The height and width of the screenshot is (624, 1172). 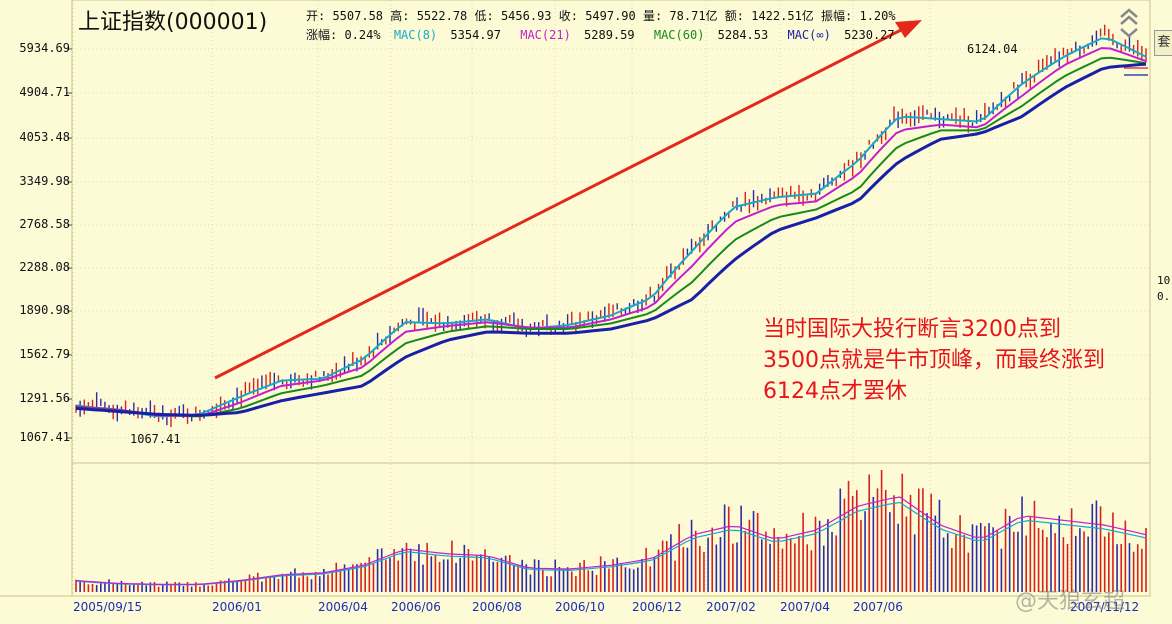 I want to click on chart-title: 上证指数(000001), so click(x=173, y=22).